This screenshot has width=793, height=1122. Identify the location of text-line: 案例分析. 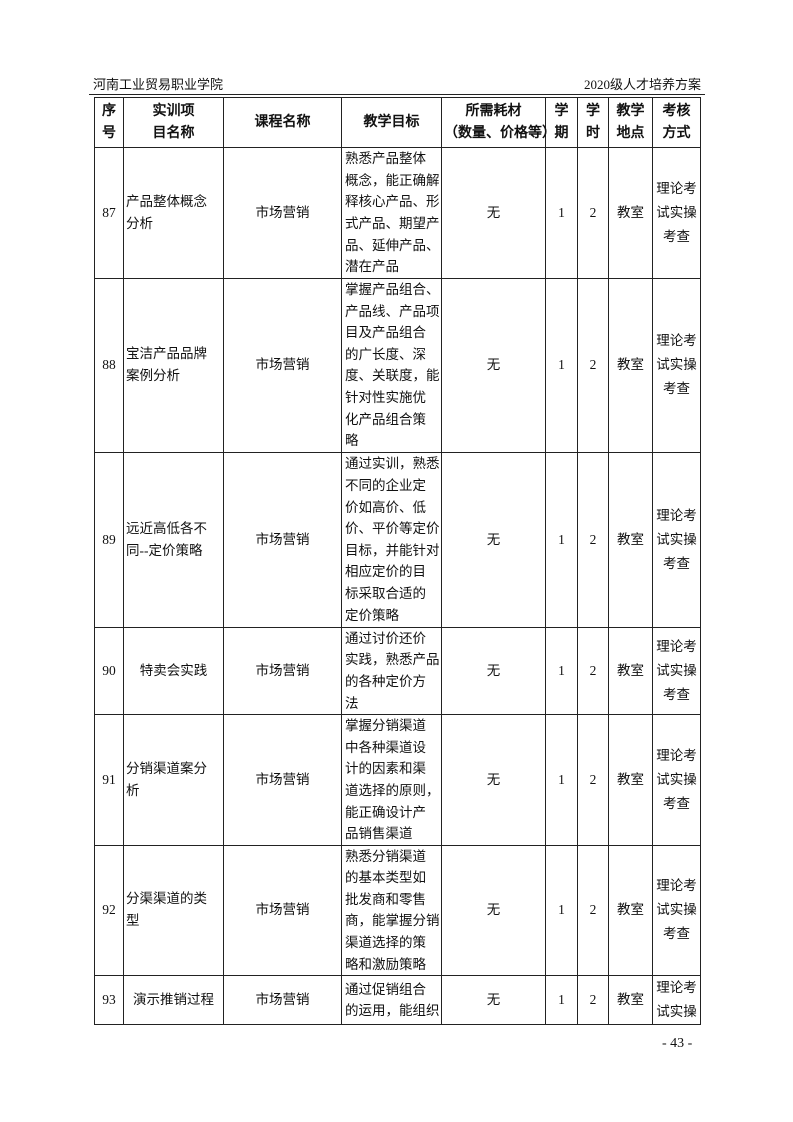
(153, 376).